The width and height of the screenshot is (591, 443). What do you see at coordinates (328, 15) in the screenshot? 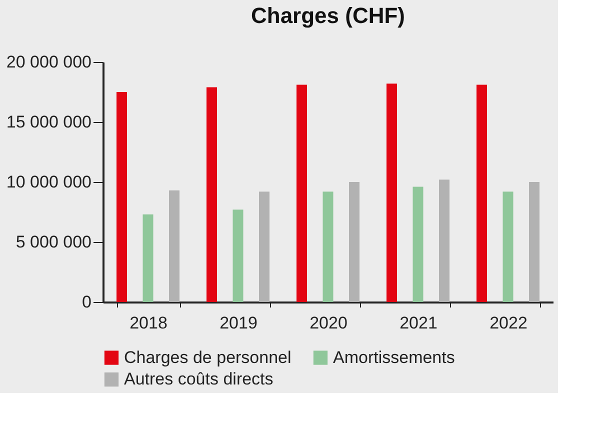
I see `chart-title: Charges (CHF)` at bounding box center [328, 15].